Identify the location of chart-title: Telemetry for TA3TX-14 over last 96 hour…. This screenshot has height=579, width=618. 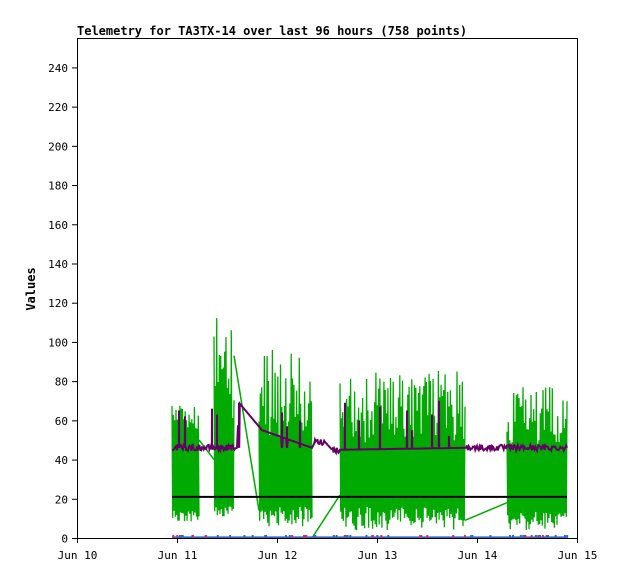
(272, 31).